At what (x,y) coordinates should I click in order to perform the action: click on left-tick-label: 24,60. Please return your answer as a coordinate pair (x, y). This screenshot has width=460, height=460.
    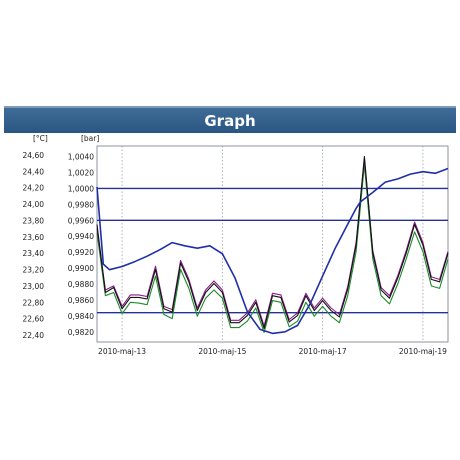
    Looking at the image, I should click on (34, 155).